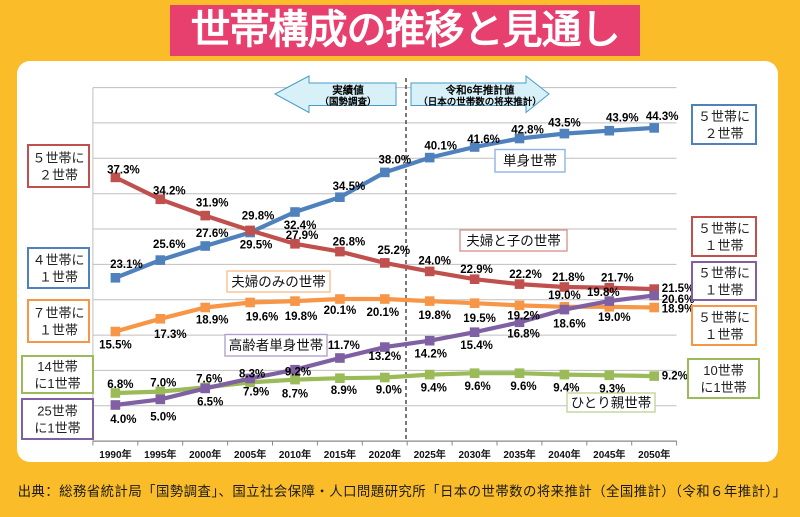 The image size is (800, 517). I want to click on svg-text: 2040年, so click(564, 454).